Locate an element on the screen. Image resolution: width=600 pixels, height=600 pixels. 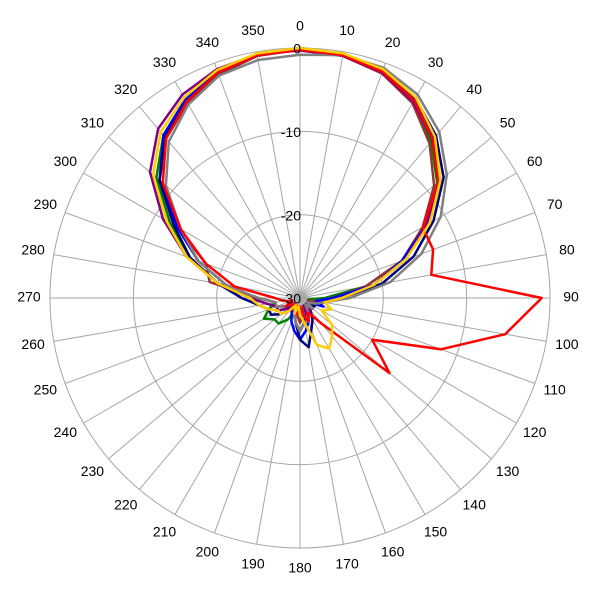
angle-tick-label: 140 is located at coordinates (475, 504).